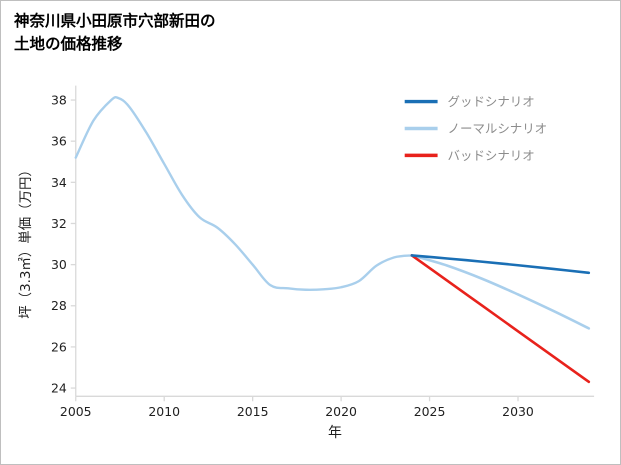  I want to click on y-tick-label: 32, so click(59, 223).